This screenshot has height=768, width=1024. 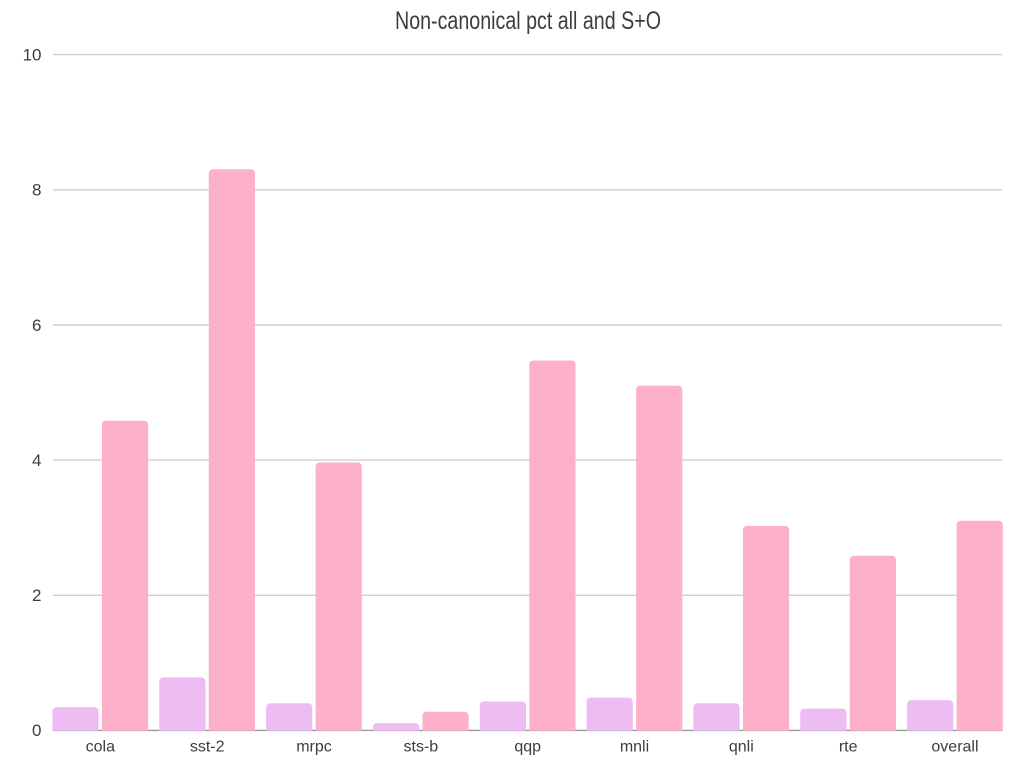 What do you see at coordinates (36, 460) in the screenshot?
I see `svg-text: 4` at bounding box center [36, 460].